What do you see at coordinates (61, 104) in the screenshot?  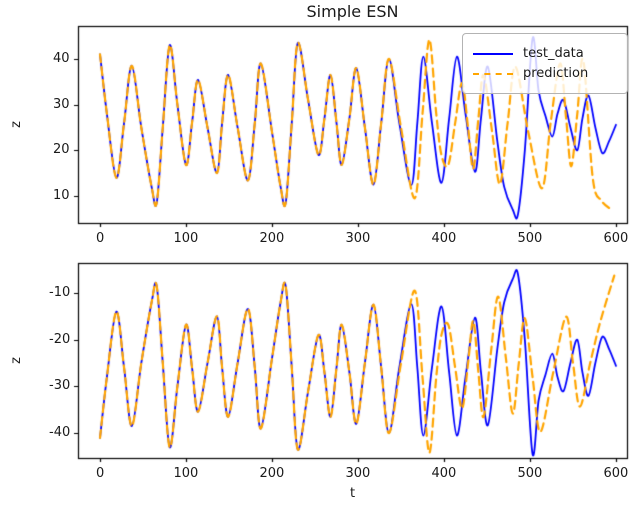 I see `y-tick-label: 30` at bounding box center [61, 104].